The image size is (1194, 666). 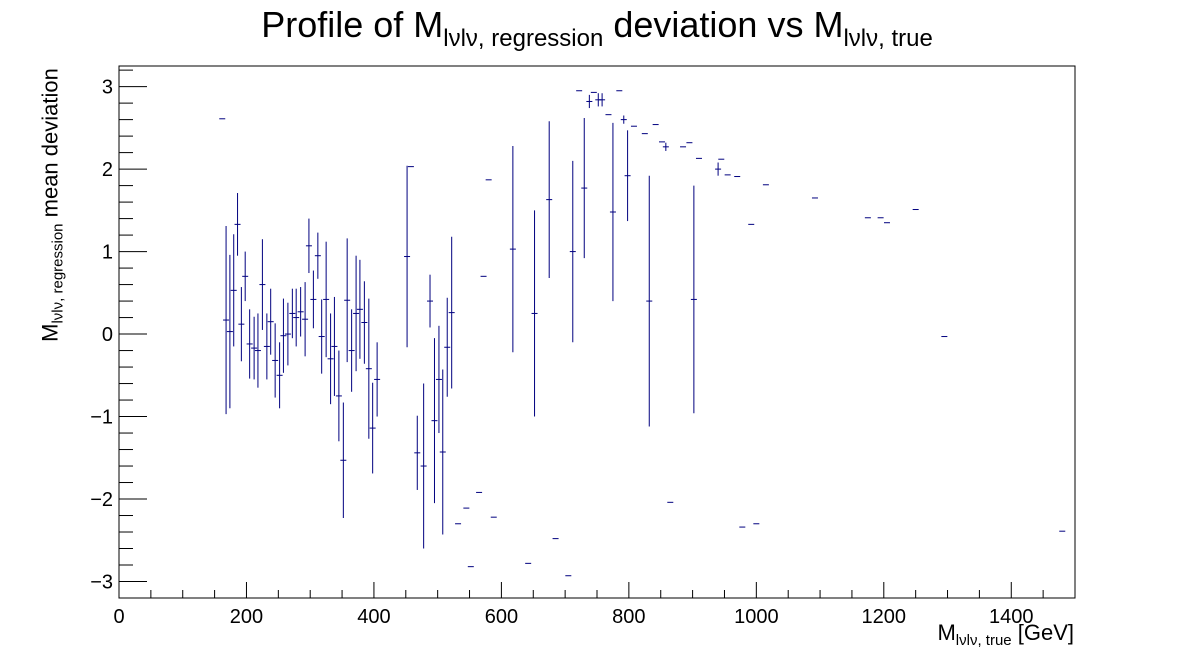 What do you see at coordinates (50, 146) in the screenshot?
I see `y-axis-label-tail: mean deviation` at bounding box center [50, 146].